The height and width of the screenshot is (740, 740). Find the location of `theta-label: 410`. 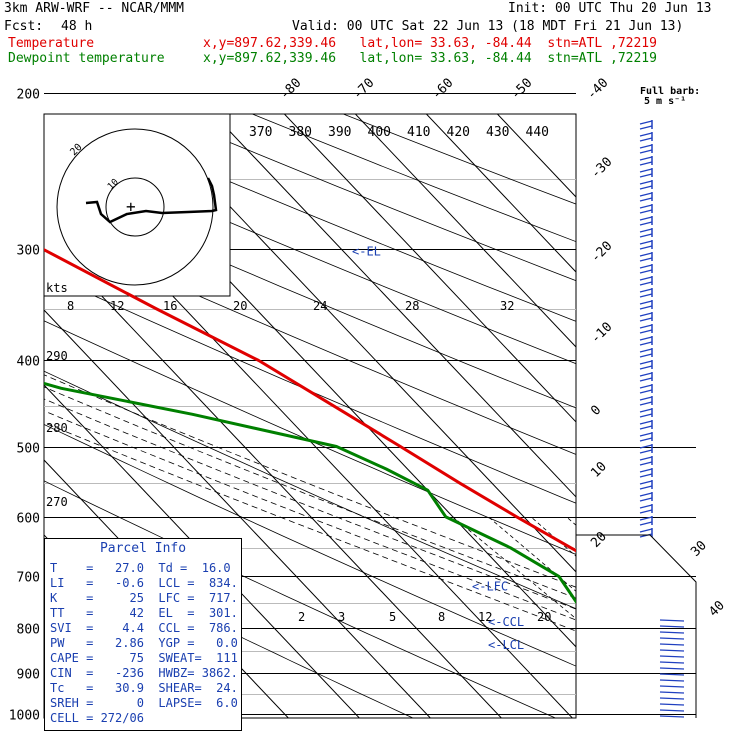

theta-label: 410 is located at coordinates (418, 132).